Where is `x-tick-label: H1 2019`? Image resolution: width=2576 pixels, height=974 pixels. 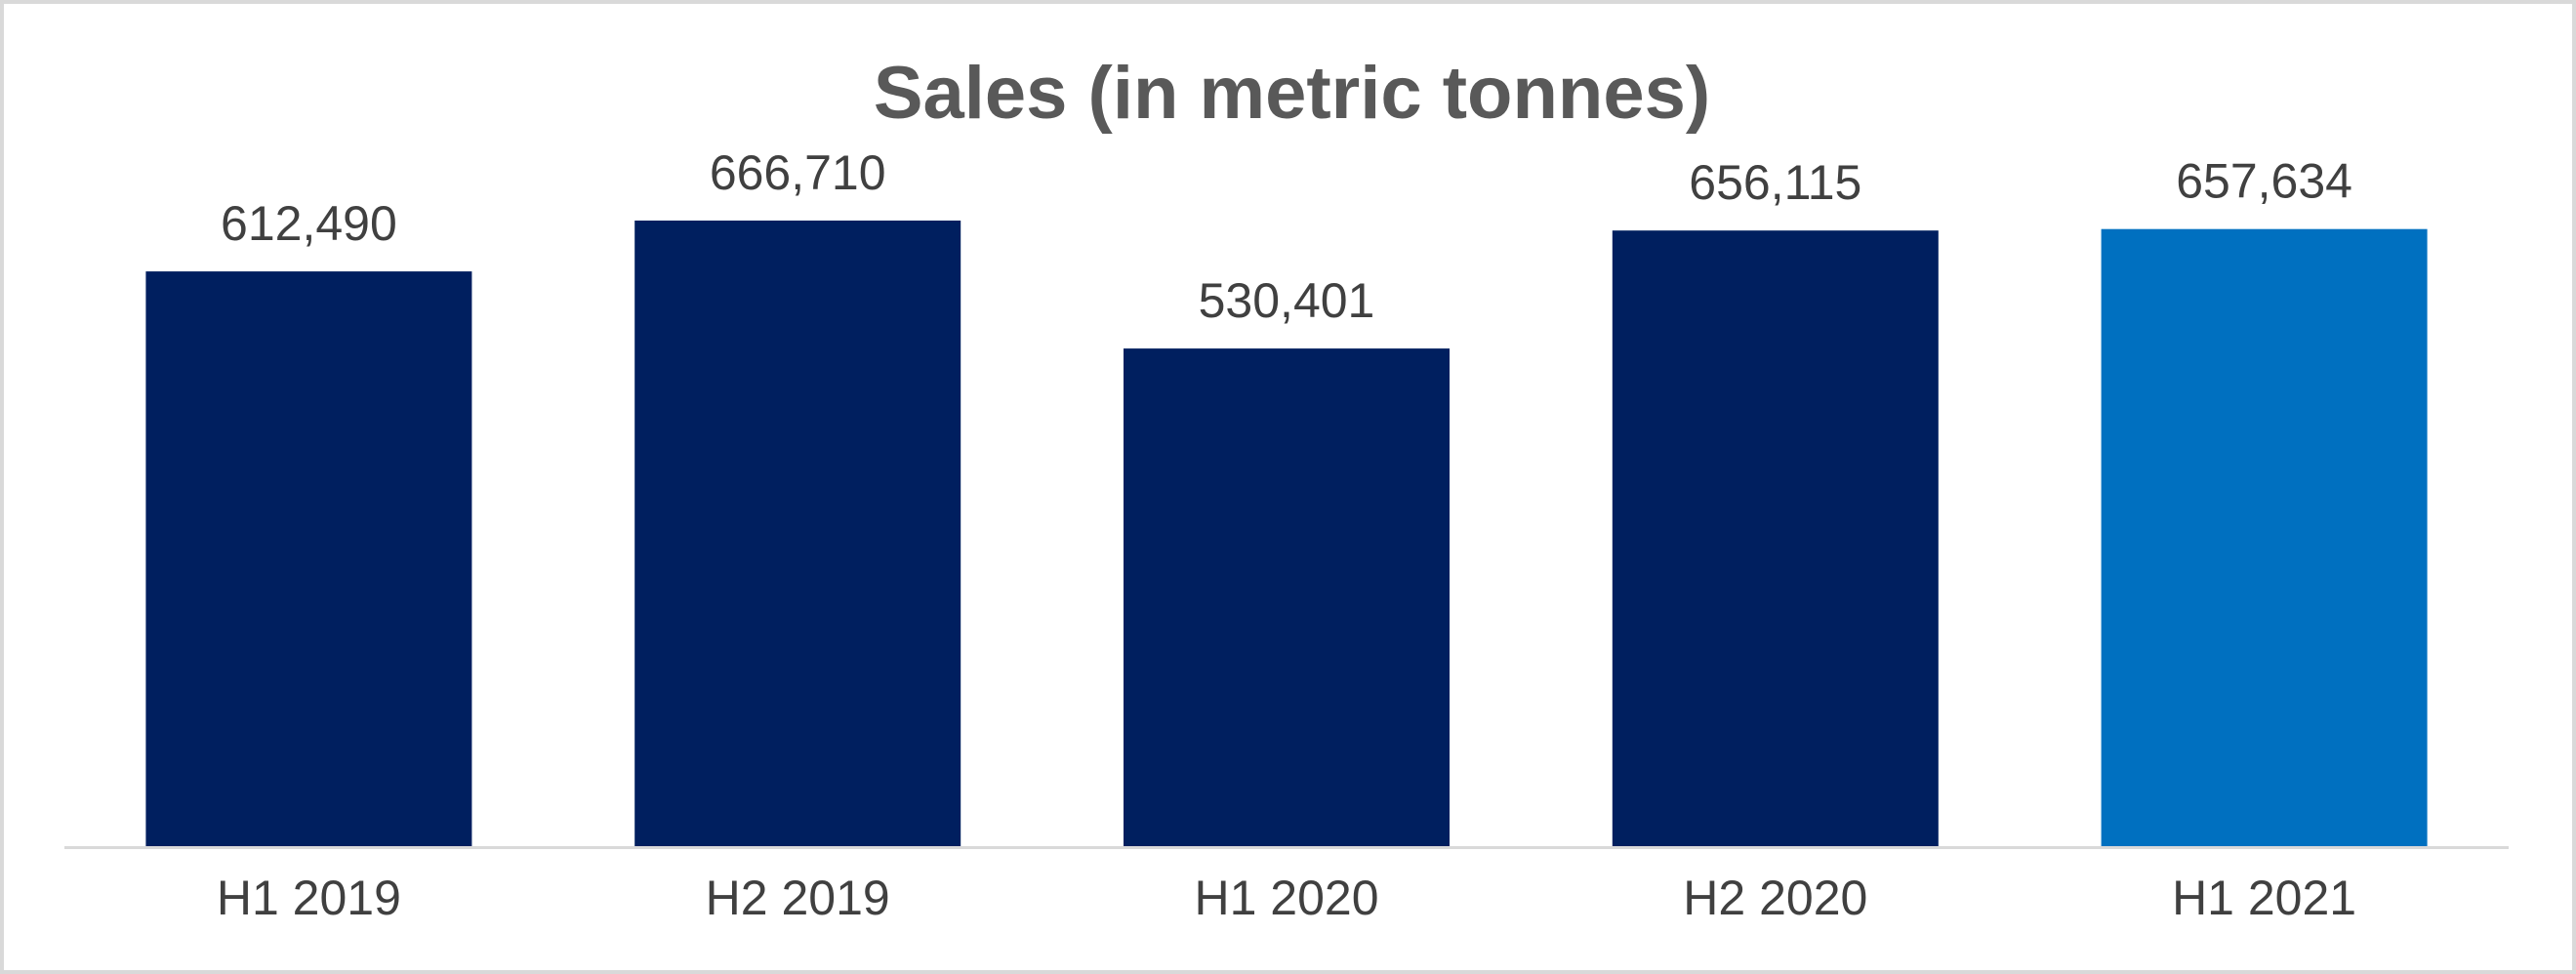 x-tick-label: H1 2019 is located at coordinates (309, 898).